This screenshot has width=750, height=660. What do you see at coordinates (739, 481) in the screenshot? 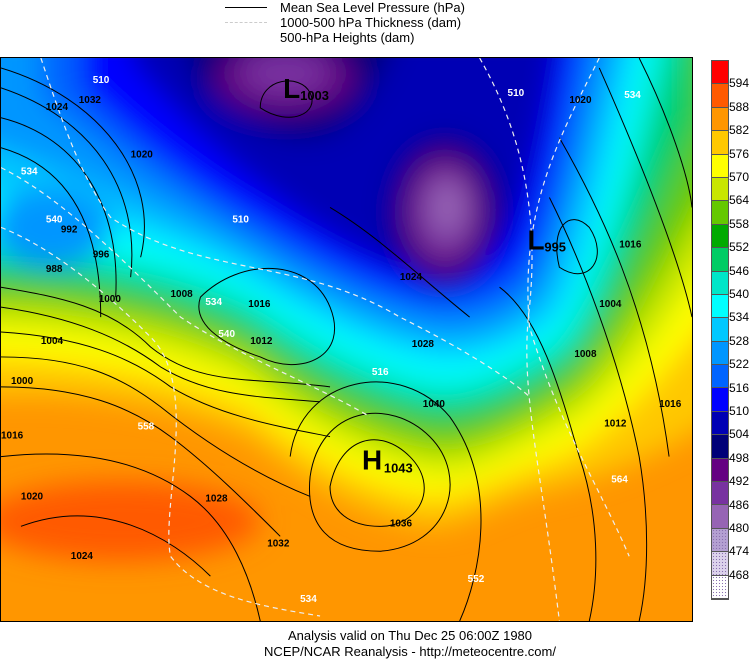
I see `colorbar-label: 492` at bounding box center [739, 481].